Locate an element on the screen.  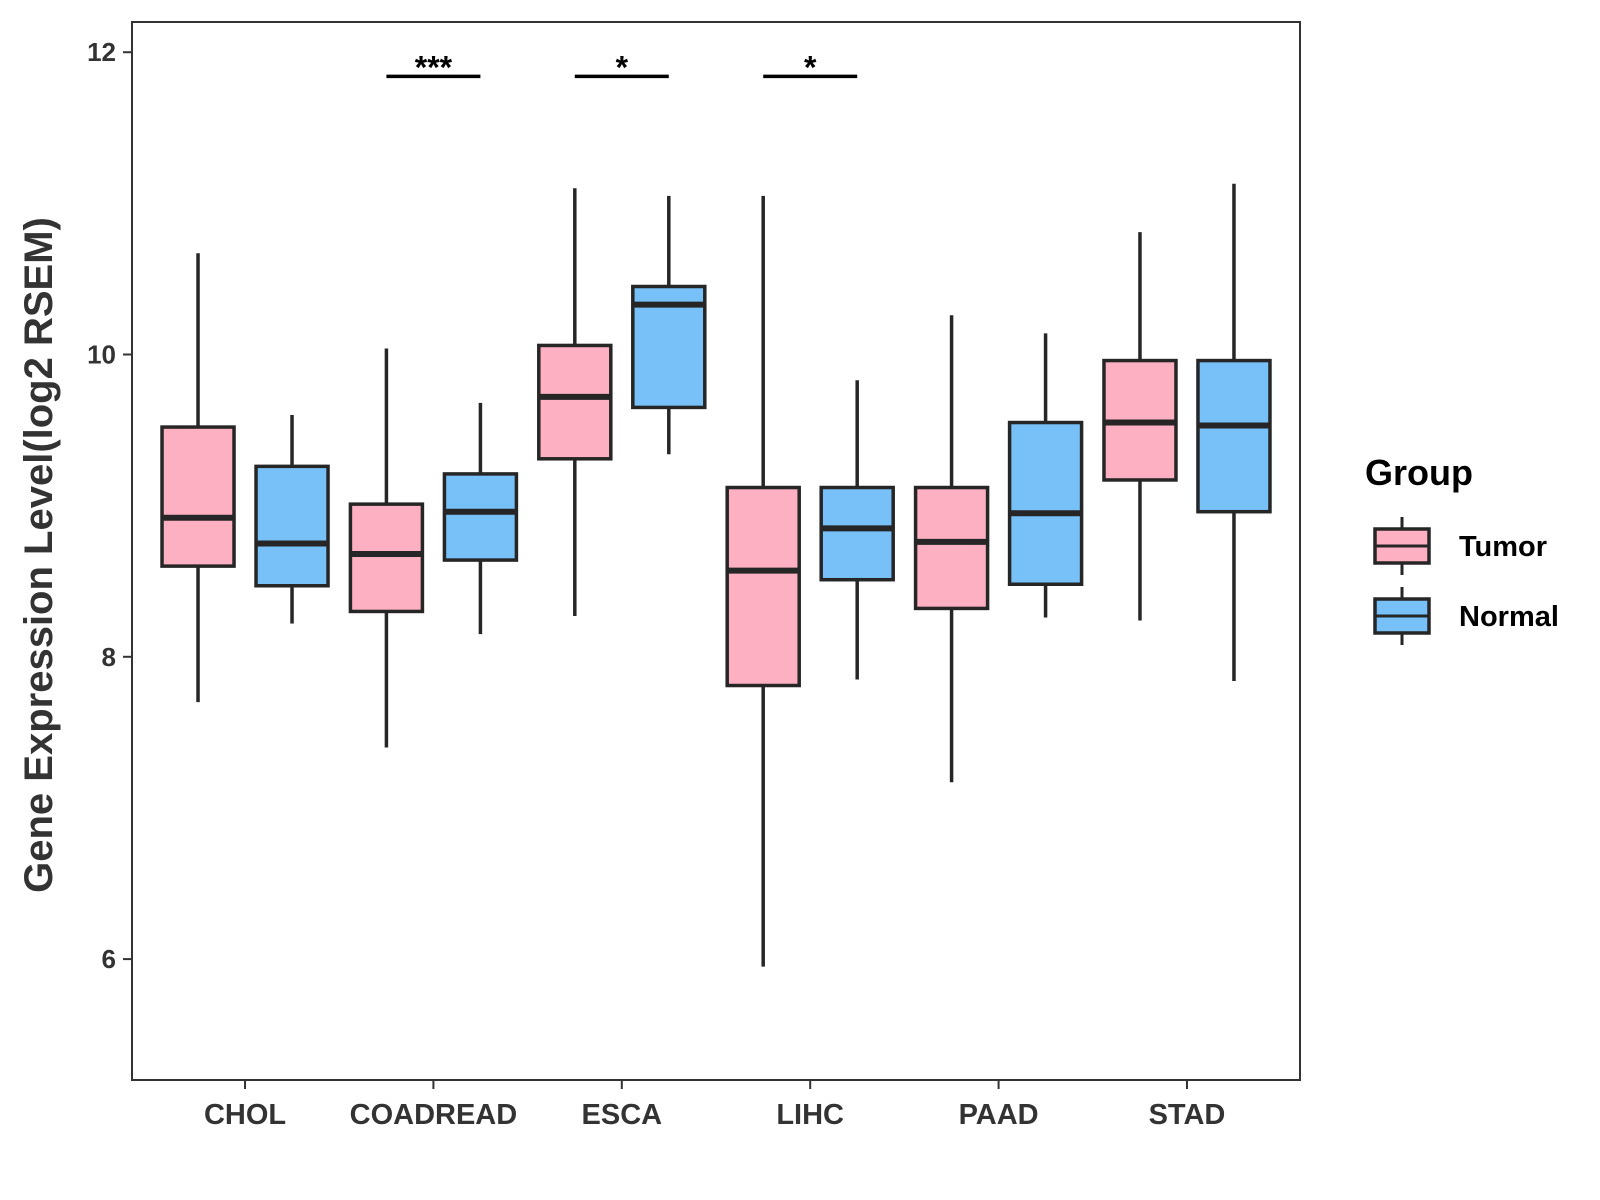
box-normal-chol is located at coordinates (292, 519).